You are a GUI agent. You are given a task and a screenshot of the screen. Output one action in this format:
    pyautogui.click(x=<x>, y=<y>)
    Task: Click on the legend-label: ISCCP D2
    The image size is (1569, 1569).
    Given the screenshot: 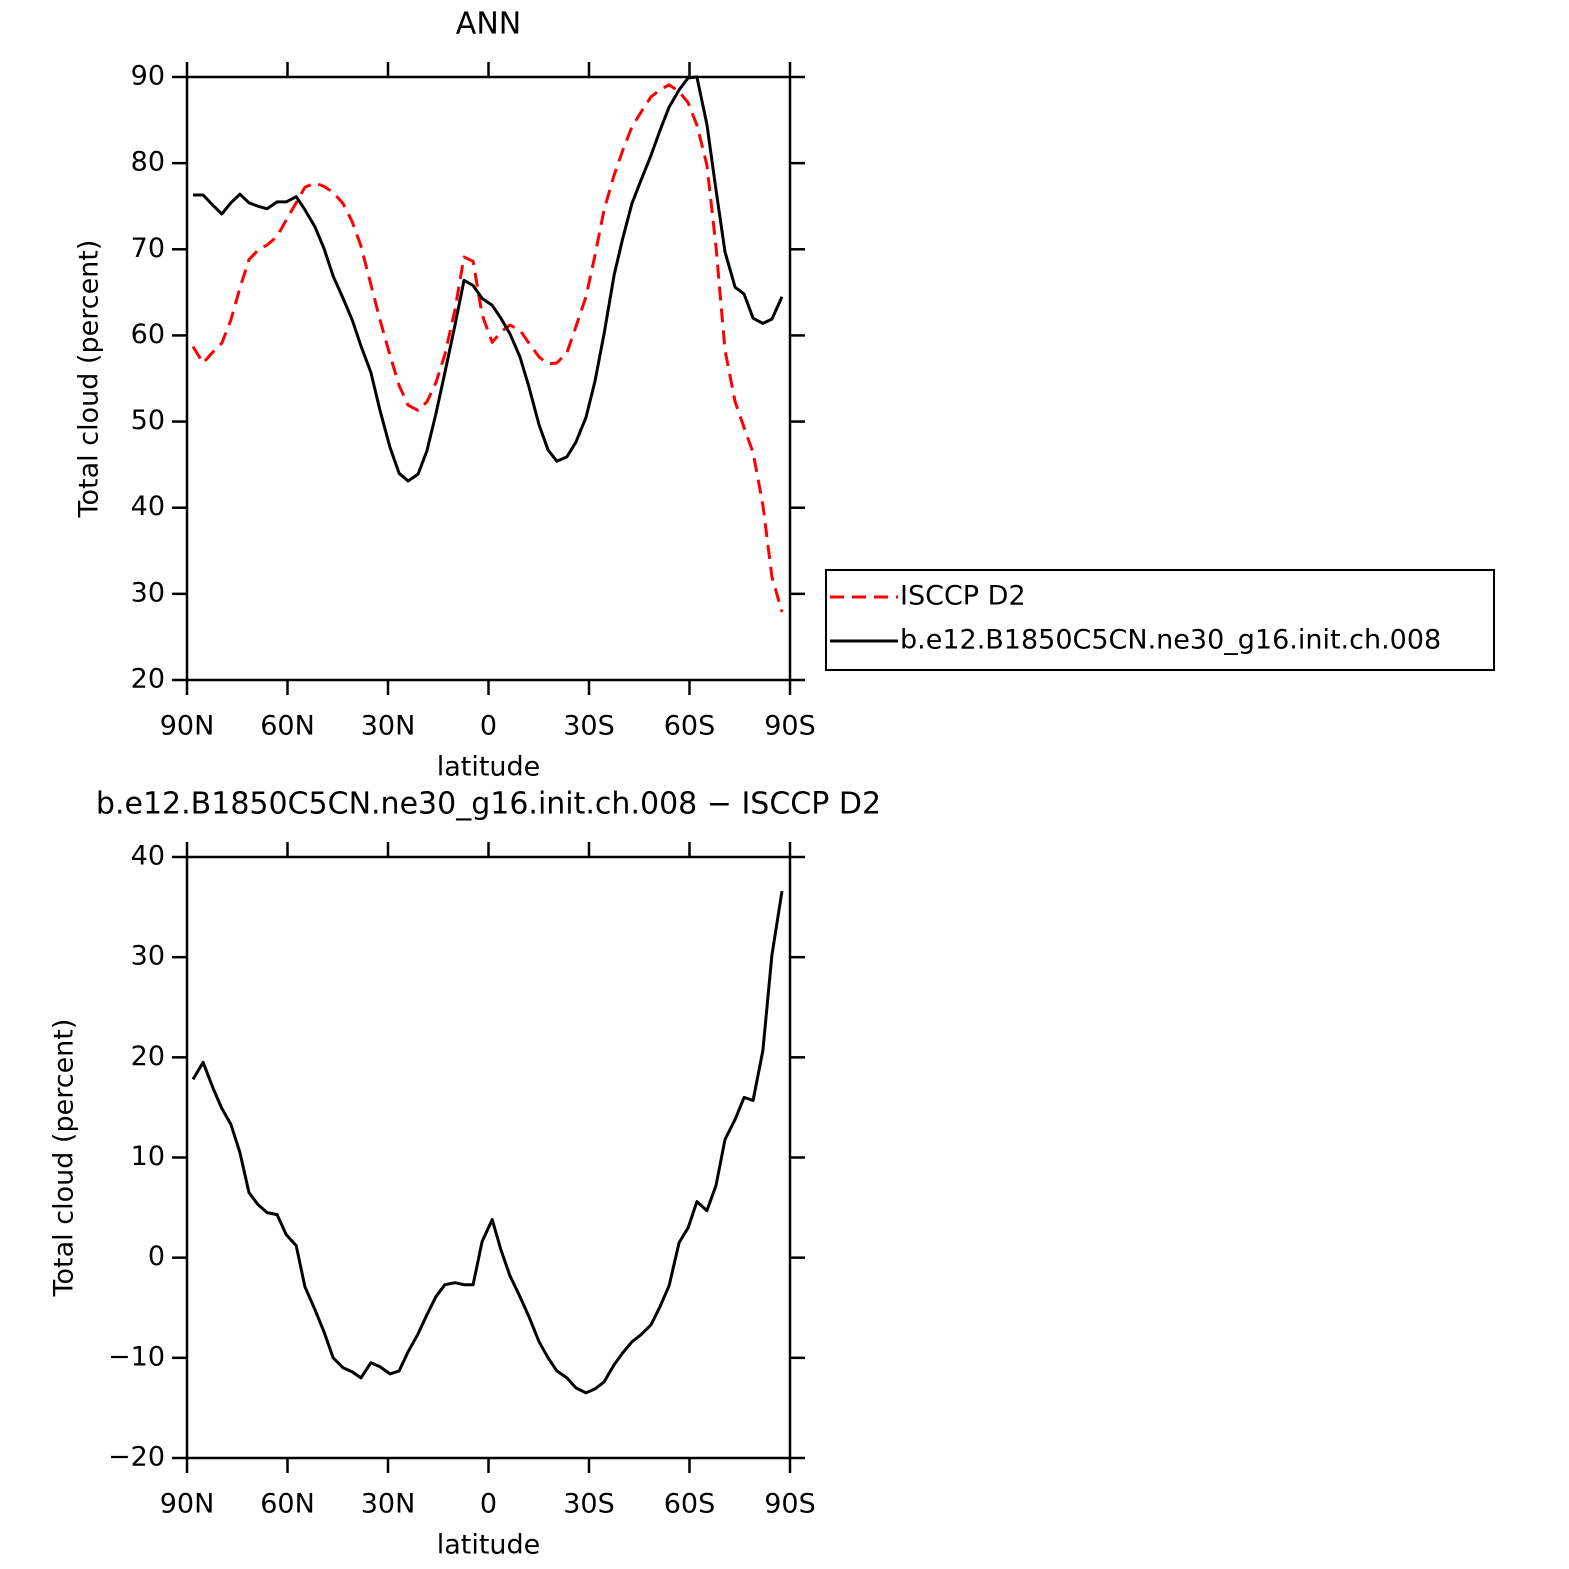 What is the action you would take?
    pyautogui.click(x=963, y=596)
    